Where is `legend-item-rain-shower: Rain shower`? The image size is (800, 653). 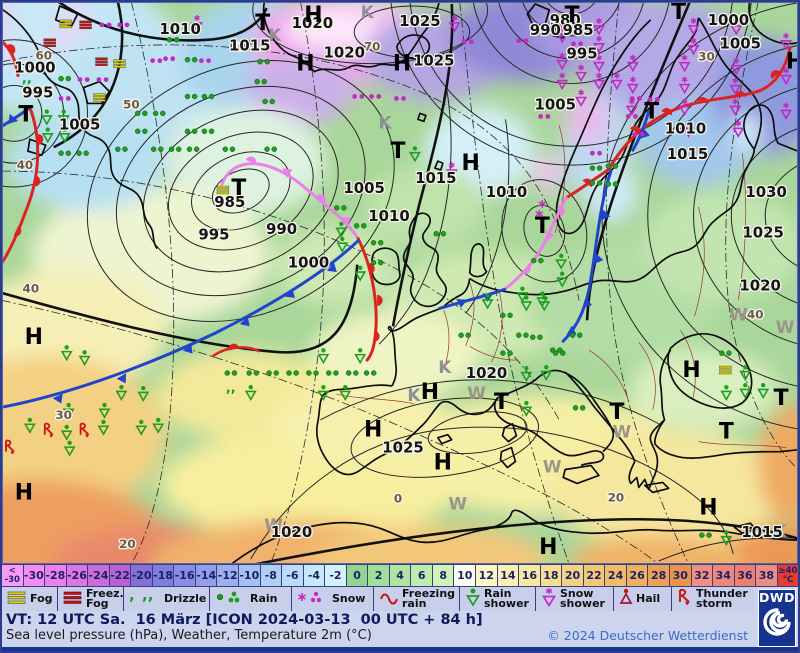
legend-item-rain-shower: Rain shower is located at coordinates (498, 599).